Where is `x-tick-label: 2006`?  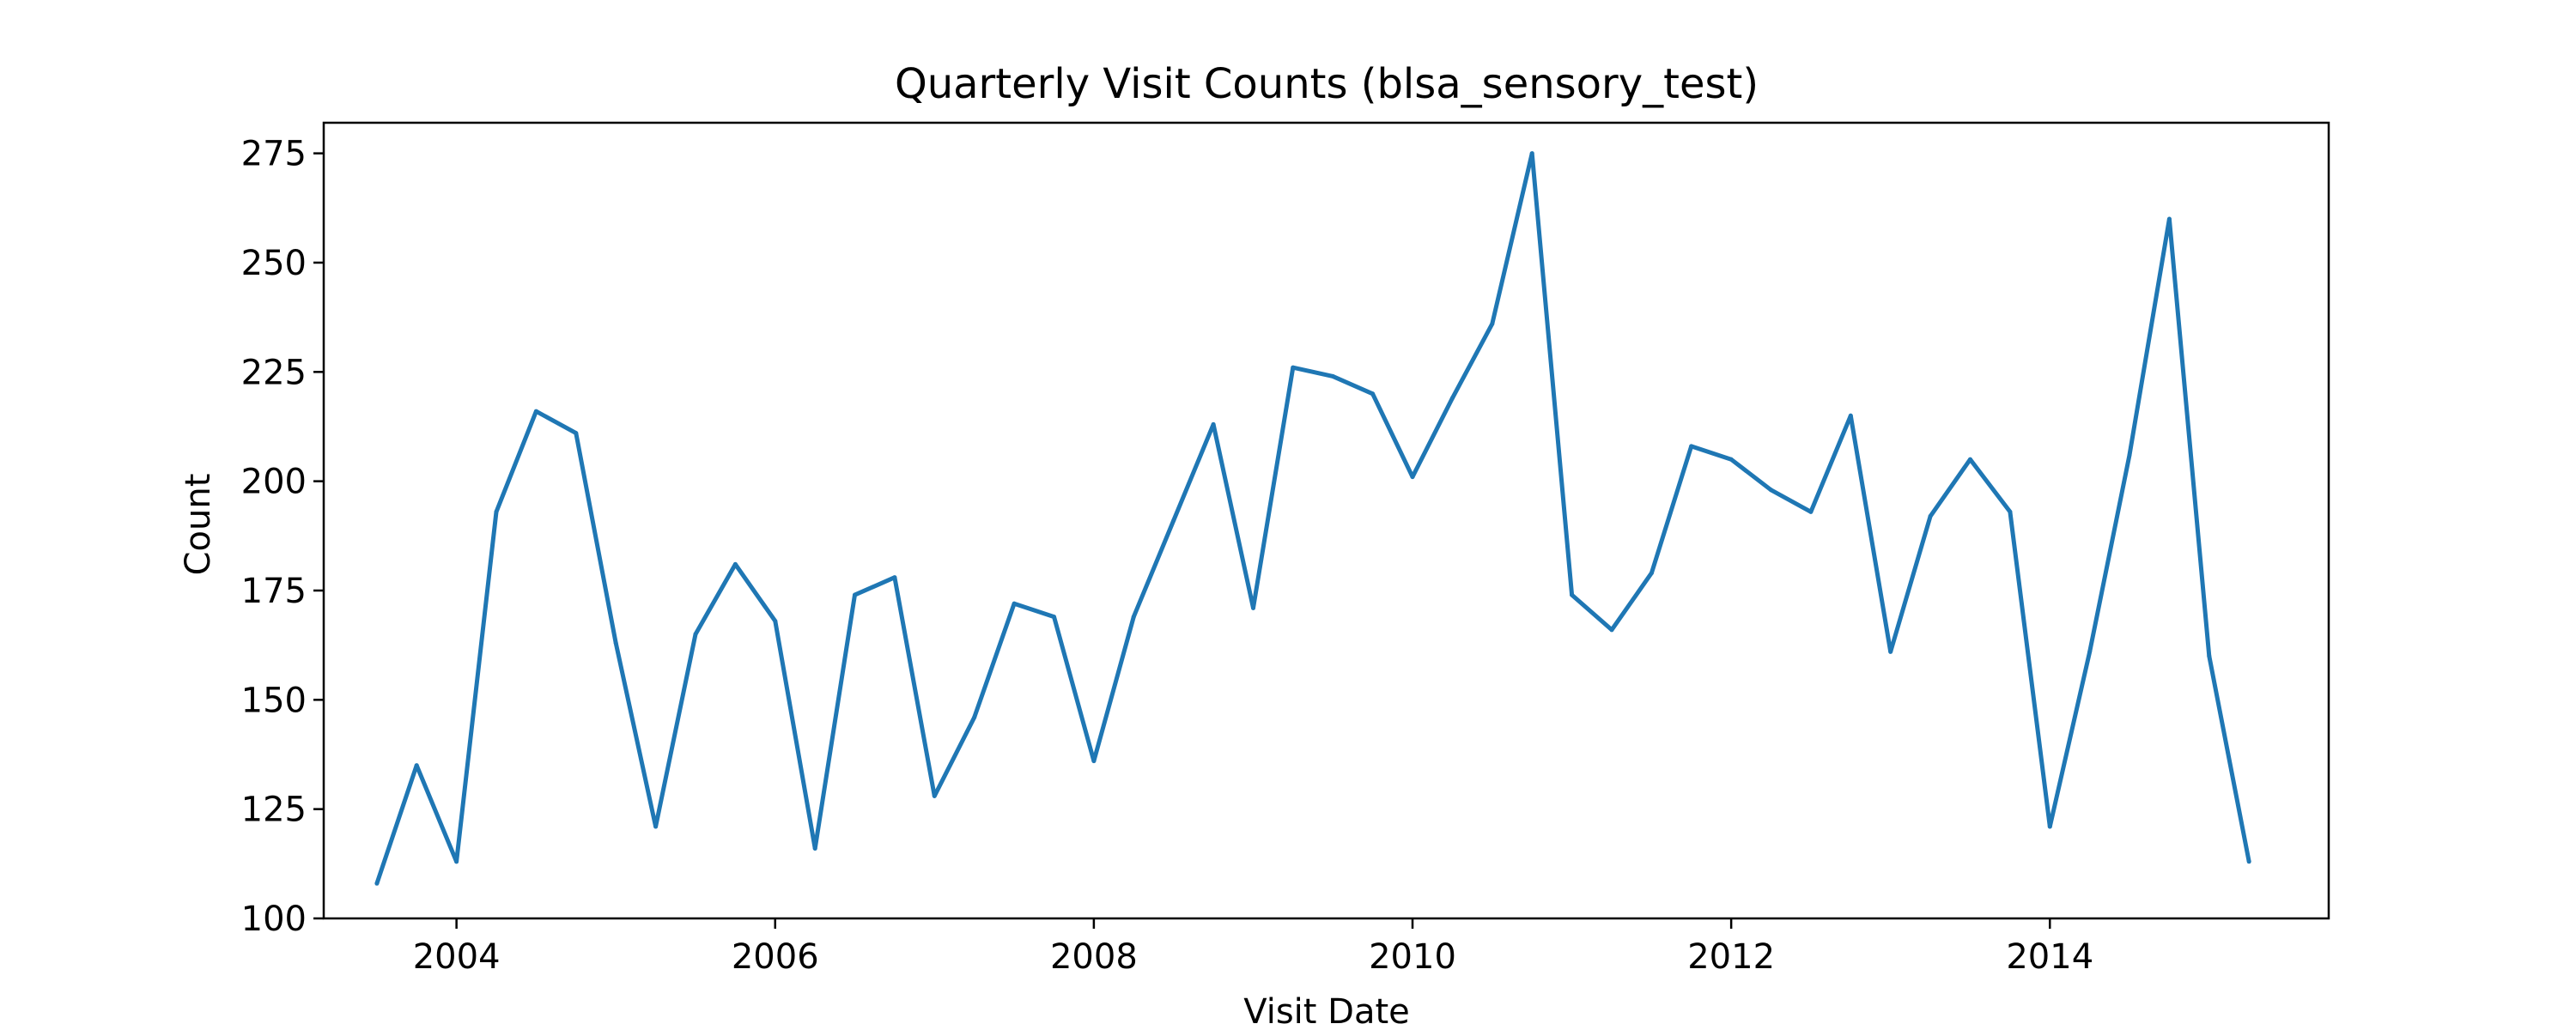
x-tick-label: 2006 is located at coordinates (775, 957).